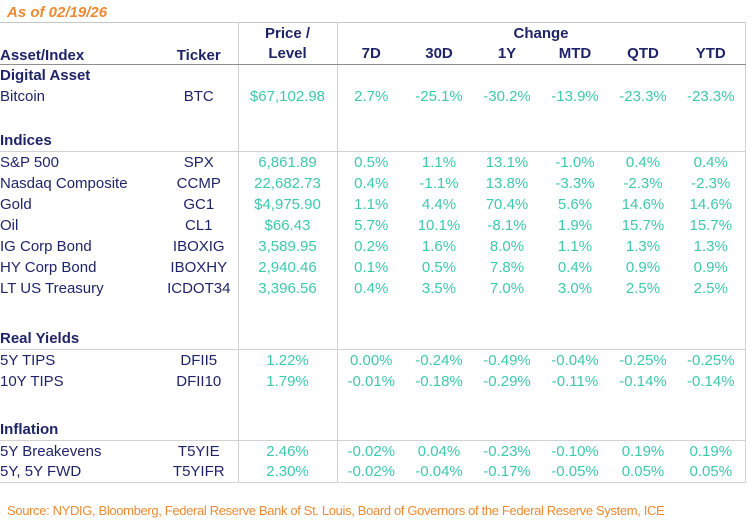 This screenshot has height=530, width=752. What do you see at coordinates (64, 183) in the screenshot?
I see `asset-name-cell: Nasdaq Composite` at bounding box center [64, 183].